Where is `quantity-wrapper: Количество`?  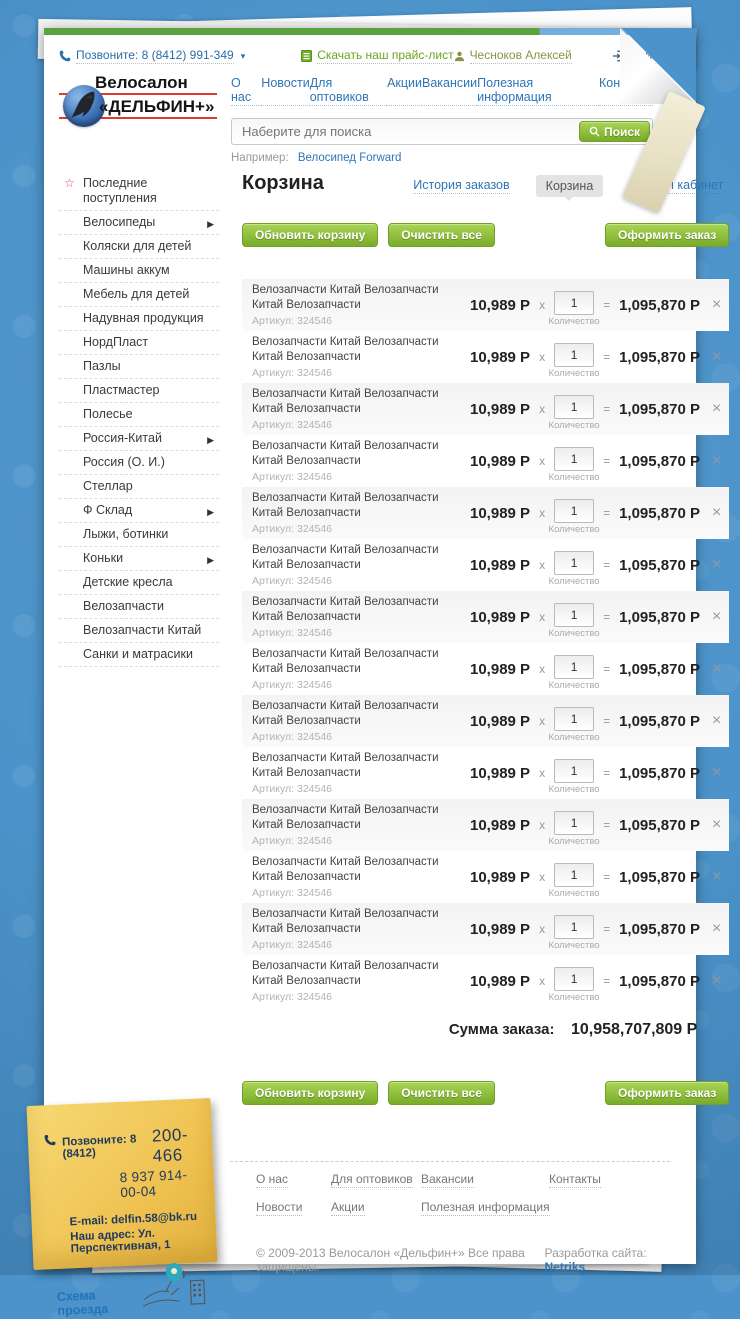
quantity-wrapper: Количество is located at coordinates (574, 569).